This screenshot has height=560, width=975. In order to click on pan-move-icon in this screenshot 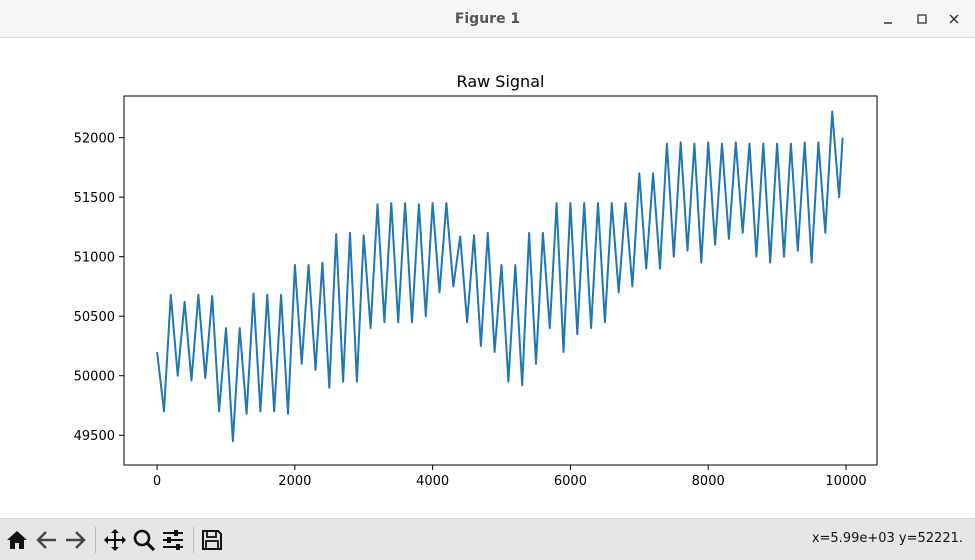, I will do `click(115, 540)`.